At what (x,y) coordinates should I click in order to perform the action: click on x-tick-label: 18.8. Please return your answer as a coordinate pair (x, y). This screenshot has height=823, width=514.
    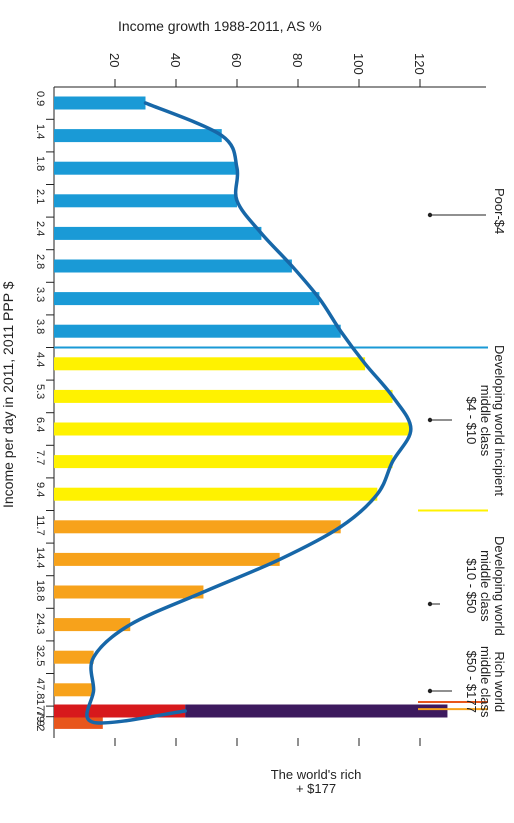
    Looking at the image, I should click on (40, 591).